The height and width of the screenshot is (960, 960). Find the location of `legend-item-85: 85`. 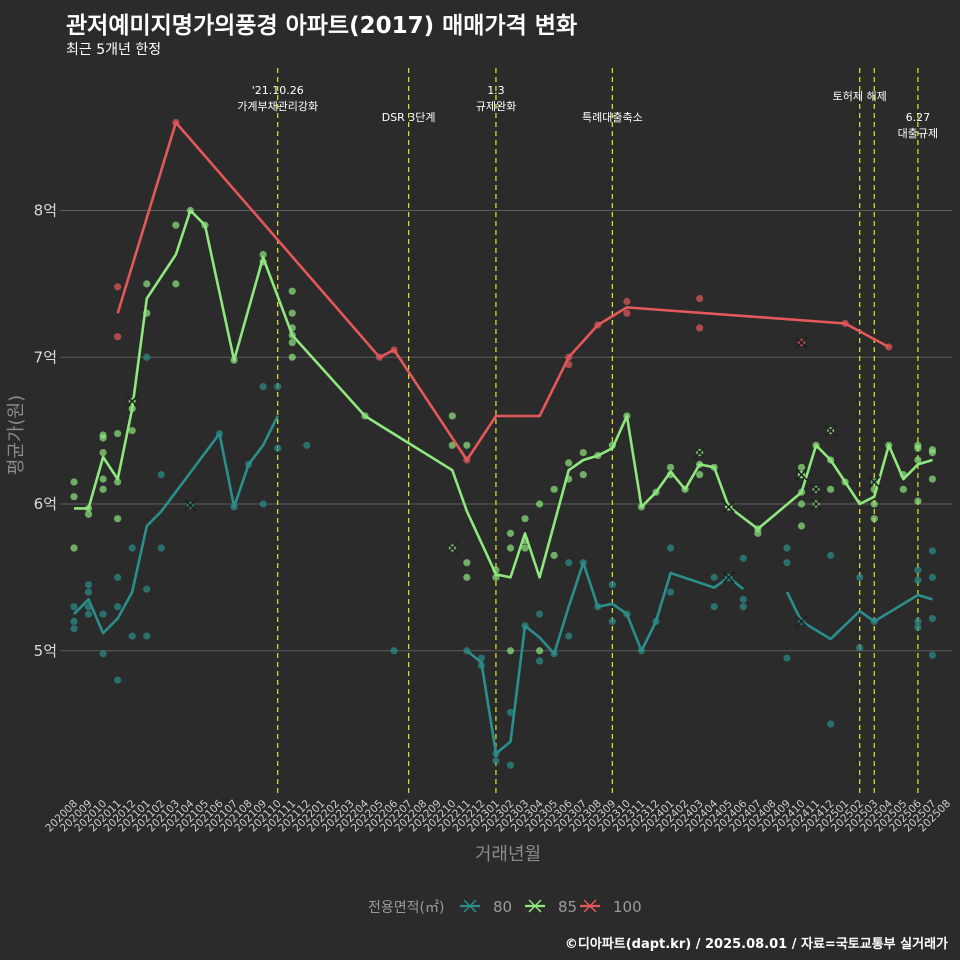

legend-item-85: 85 is located at coordinates (551, 907).